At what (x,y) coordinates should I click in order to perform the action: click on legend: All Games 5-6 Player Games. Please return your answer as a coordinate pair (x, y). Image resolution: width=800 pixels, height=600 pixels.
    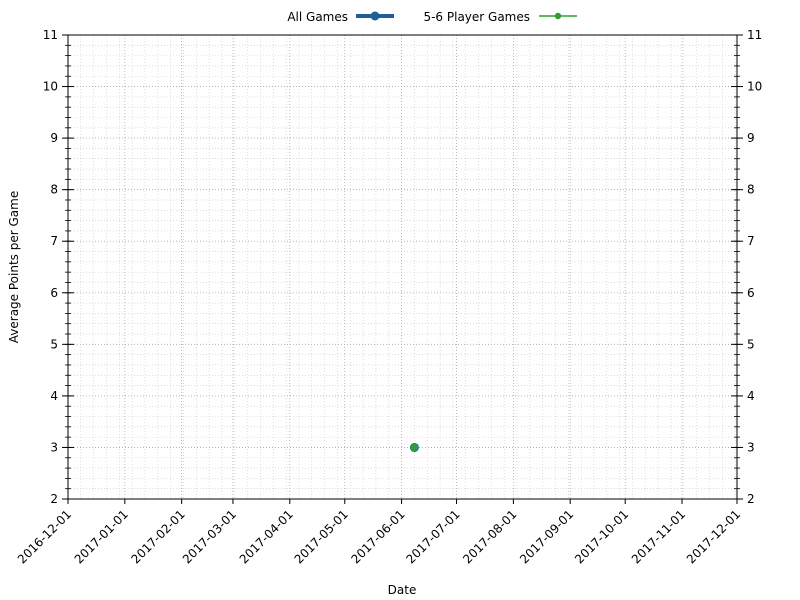
    Looking at the image, I should click on (432, 17).